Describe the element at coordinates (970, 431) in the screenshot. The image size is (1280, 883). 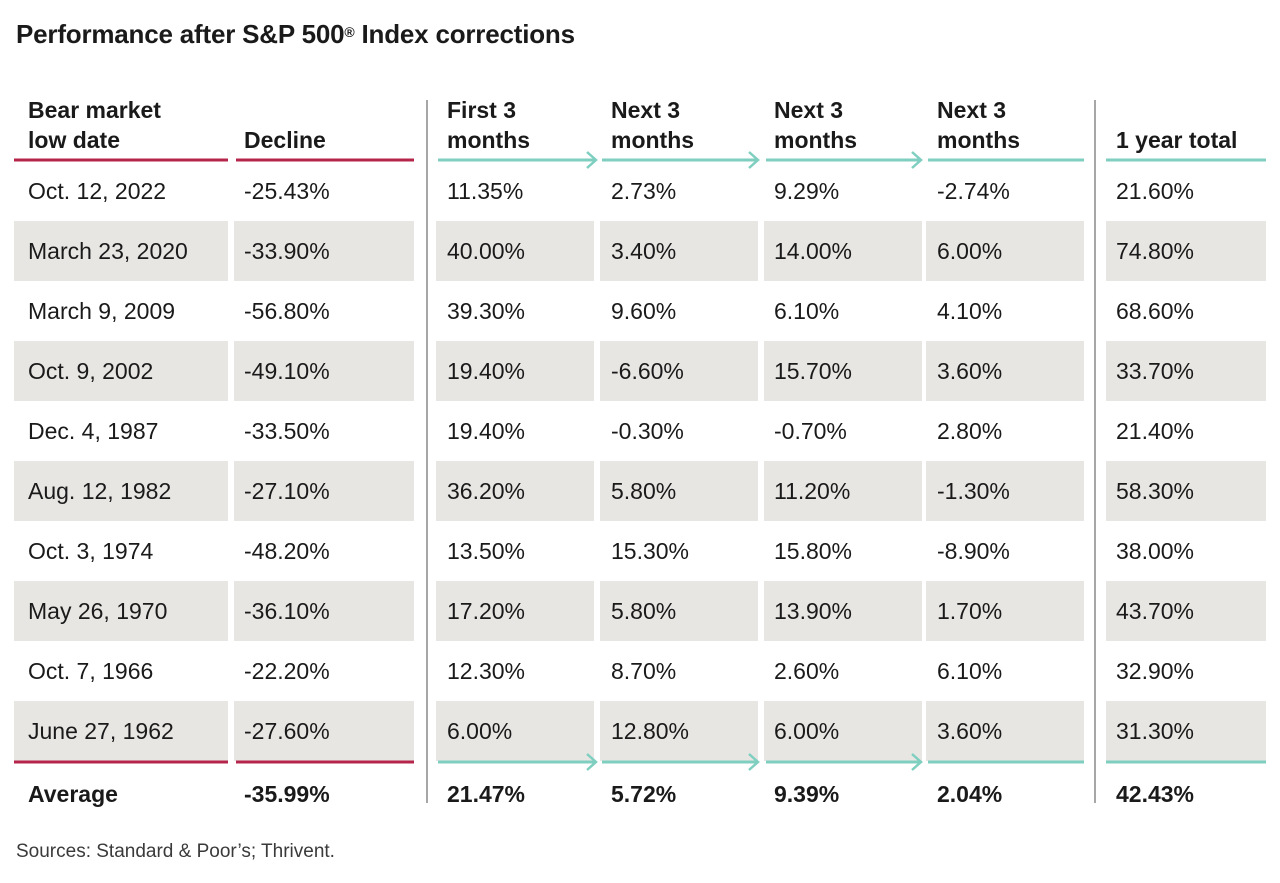
I see `cell-next-3-months-c: 2.80%` at that location.